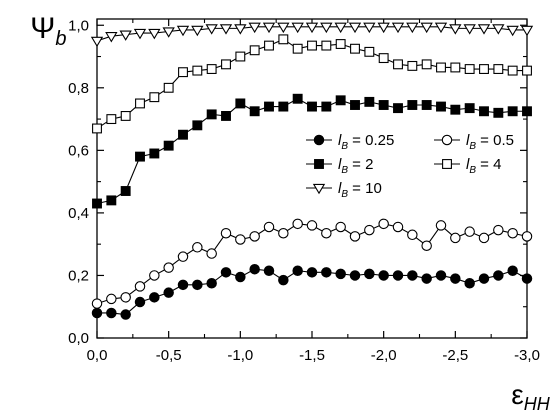 The width and height of the screenshot is (550, 417). I want to click on legend-label-value: = 0.25, so click(371, 140).